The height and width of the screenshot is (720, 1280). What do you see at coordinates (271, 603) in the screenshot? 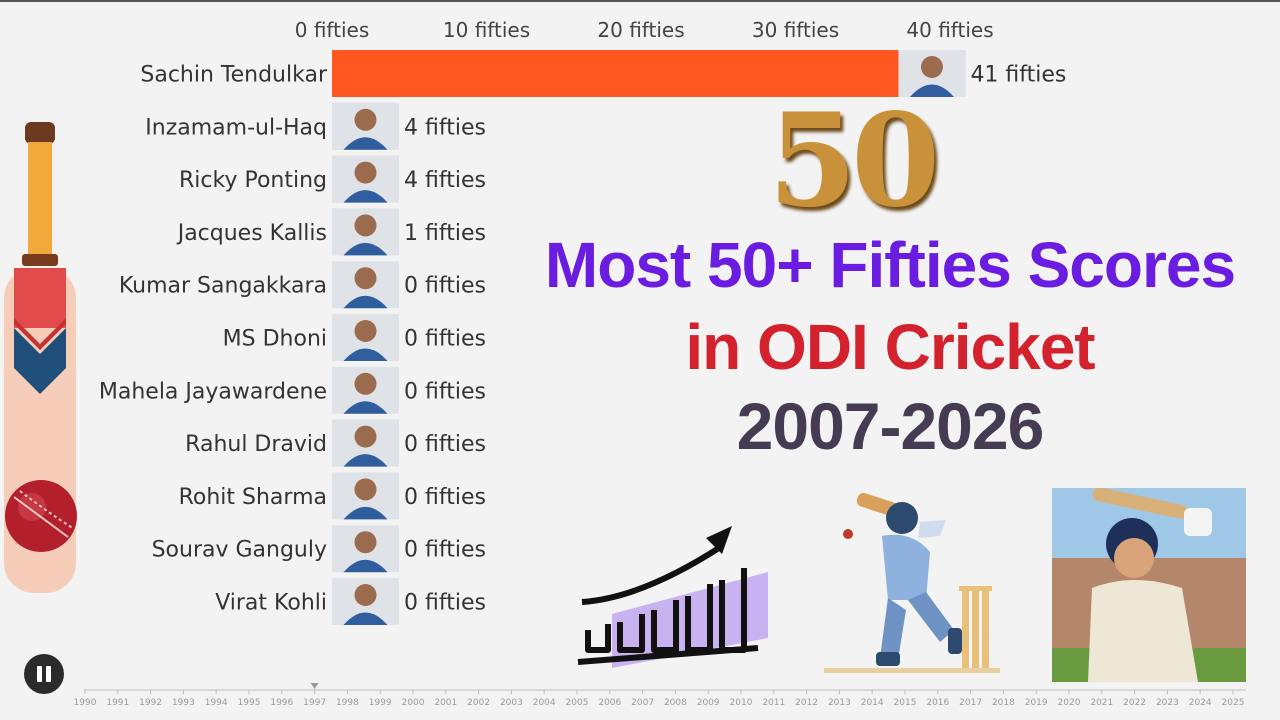
I see `player-name-label: Virat Kohli` at bounding box center [271, 603].